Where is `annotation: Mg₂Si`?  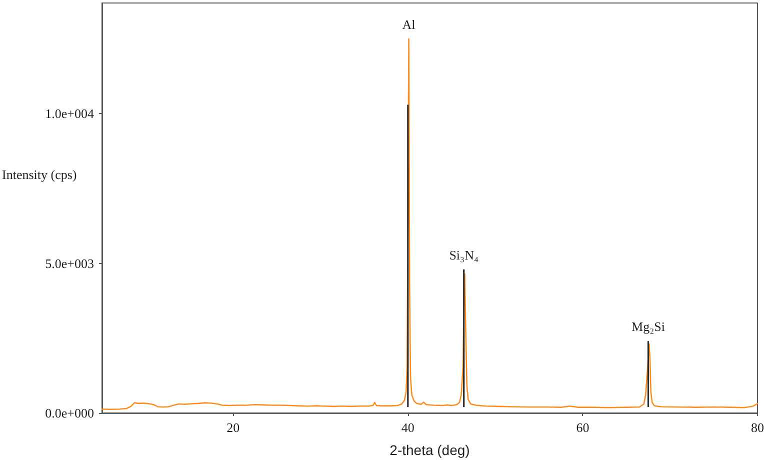 annotation: Mg₂Si is located at coordinates (649, 326).